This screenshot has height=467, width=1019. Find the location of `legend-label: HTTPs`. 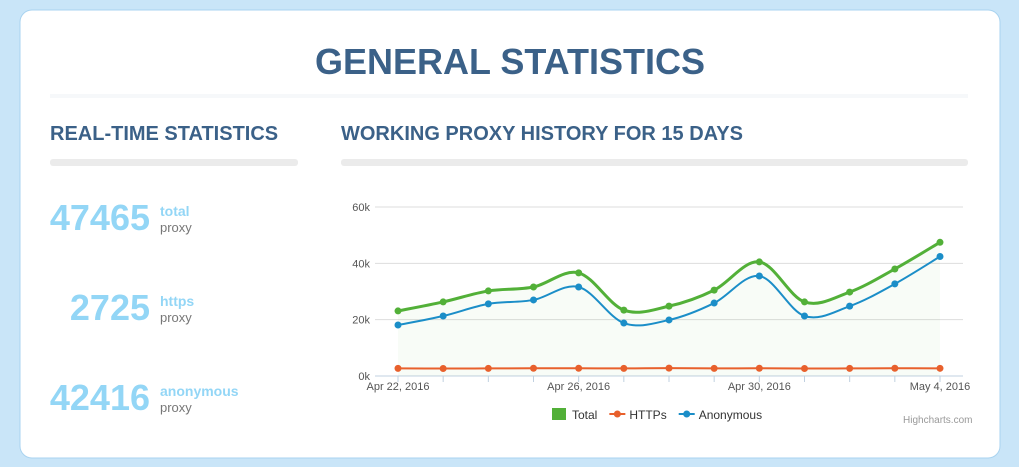

legend-label: HTTPs is located at coordinates (647, 415).